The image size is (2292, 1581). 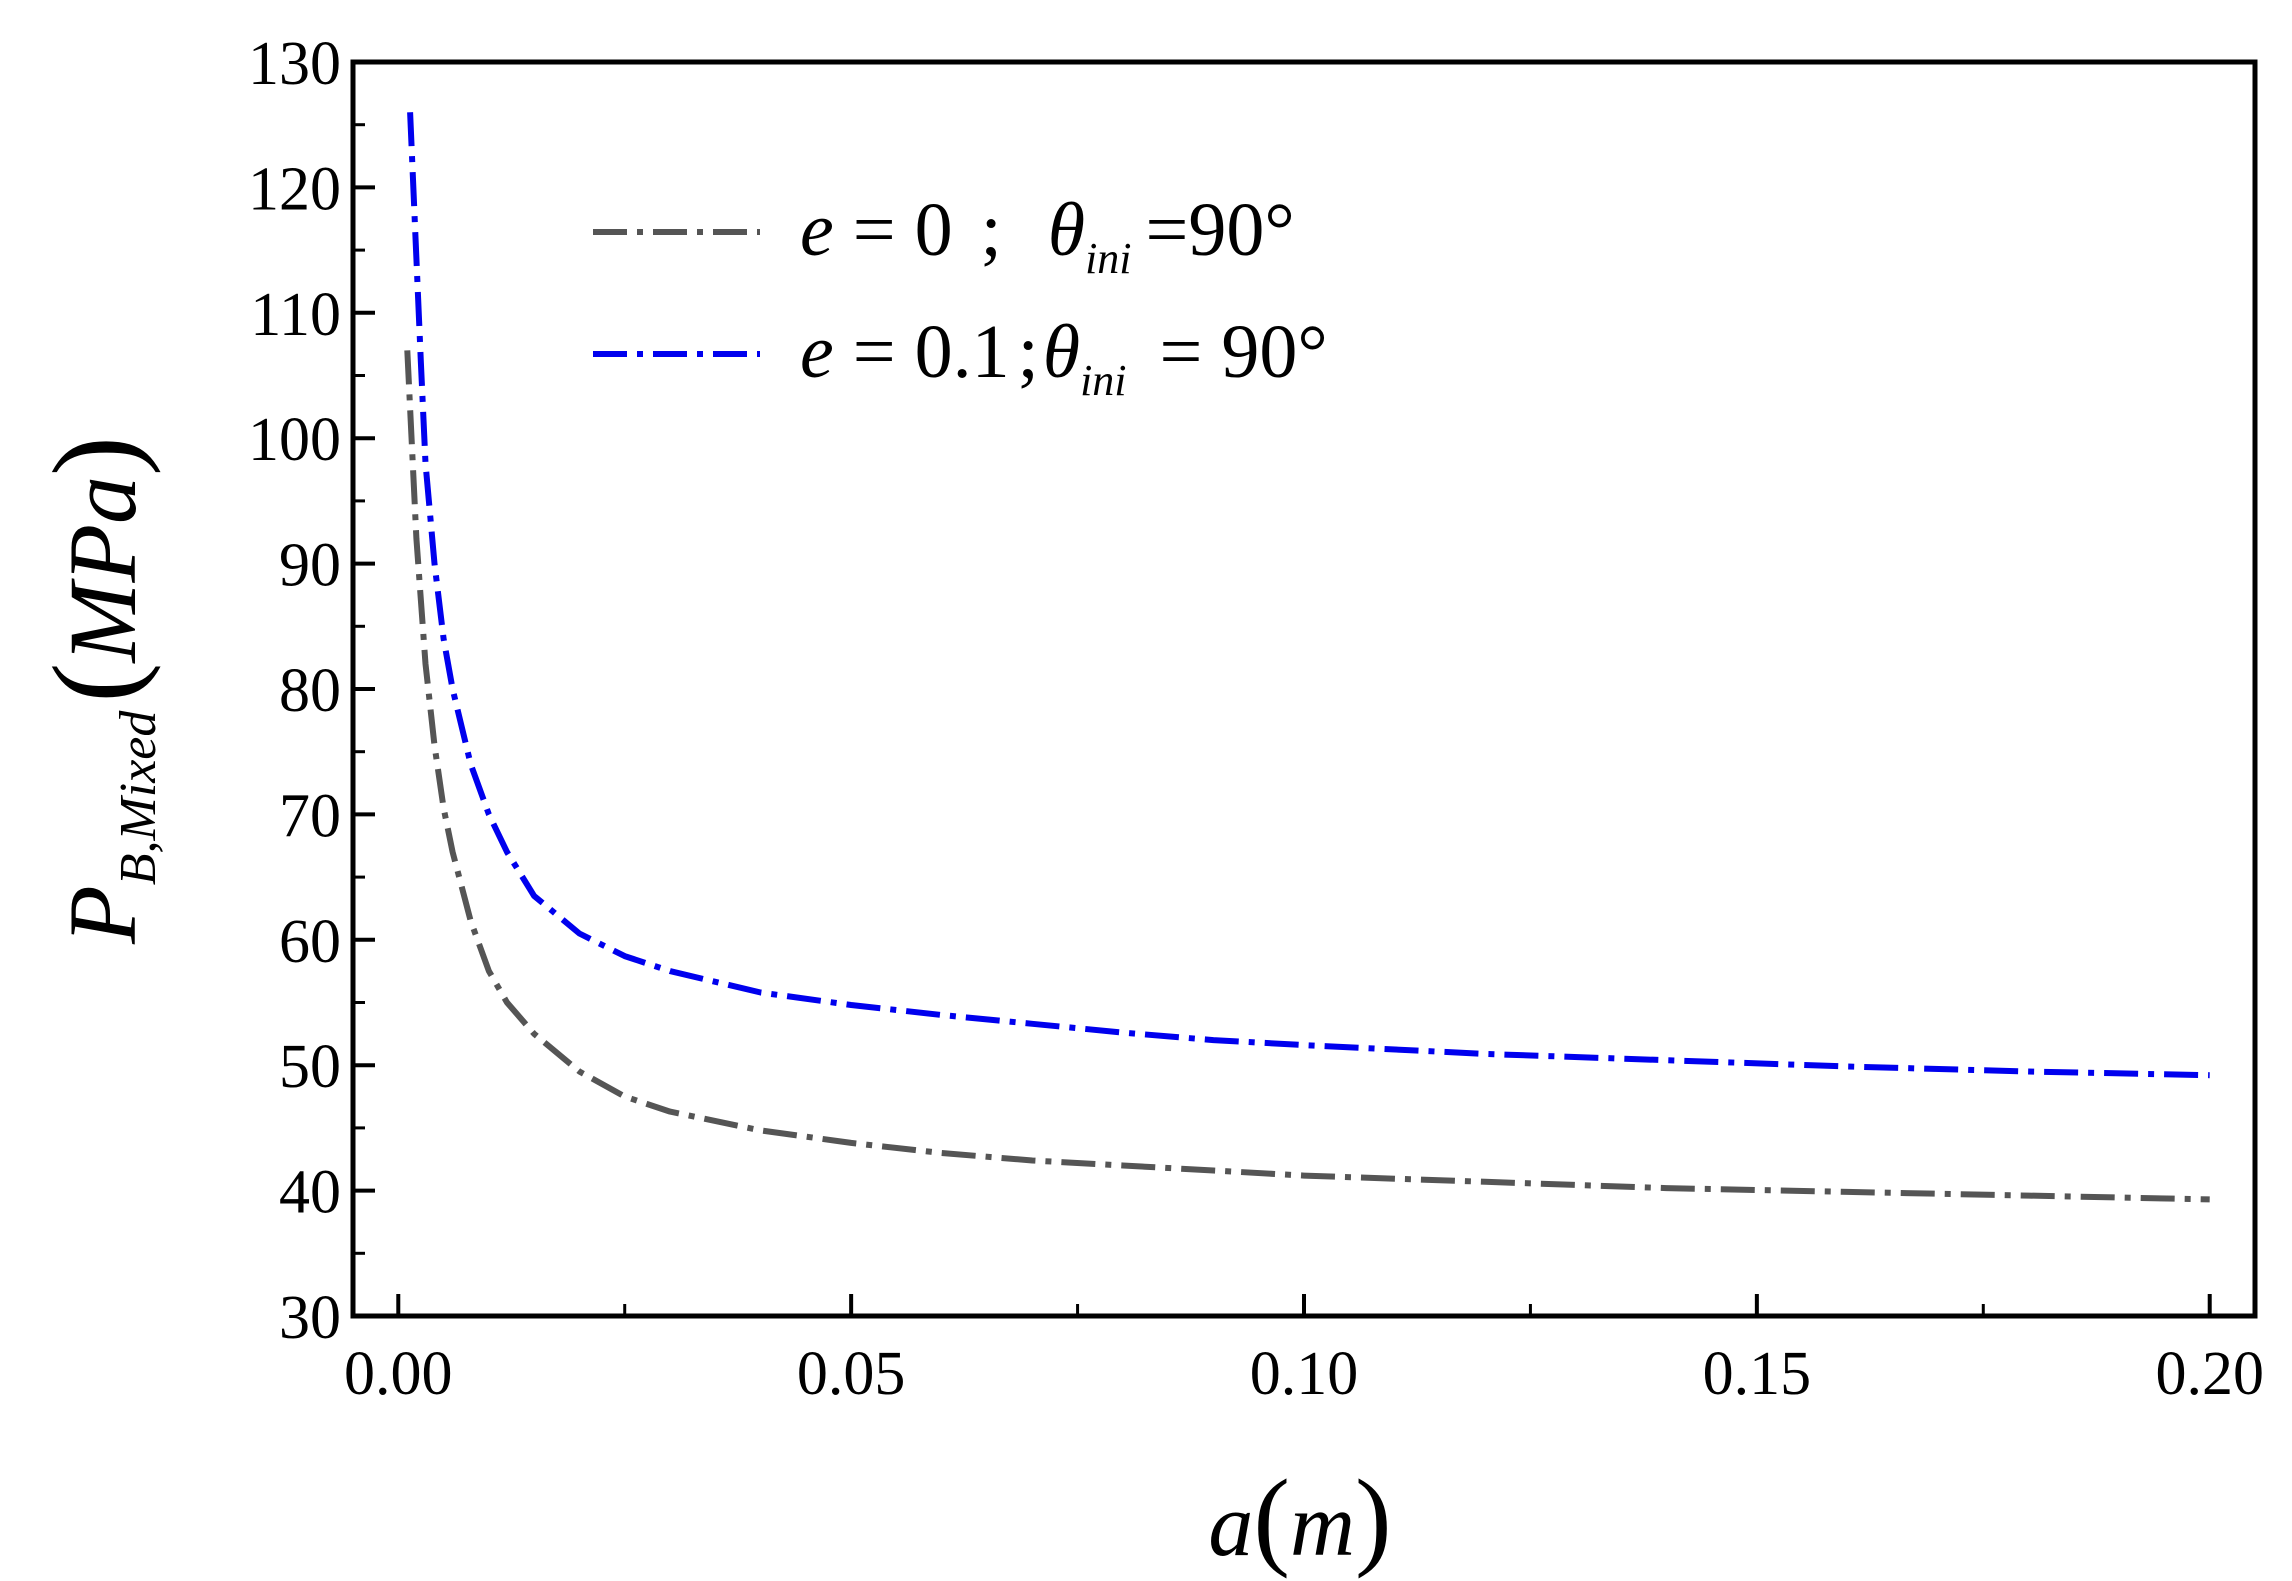 I want to click on y-tick-label-4: 70, so click(x=310, y=816).